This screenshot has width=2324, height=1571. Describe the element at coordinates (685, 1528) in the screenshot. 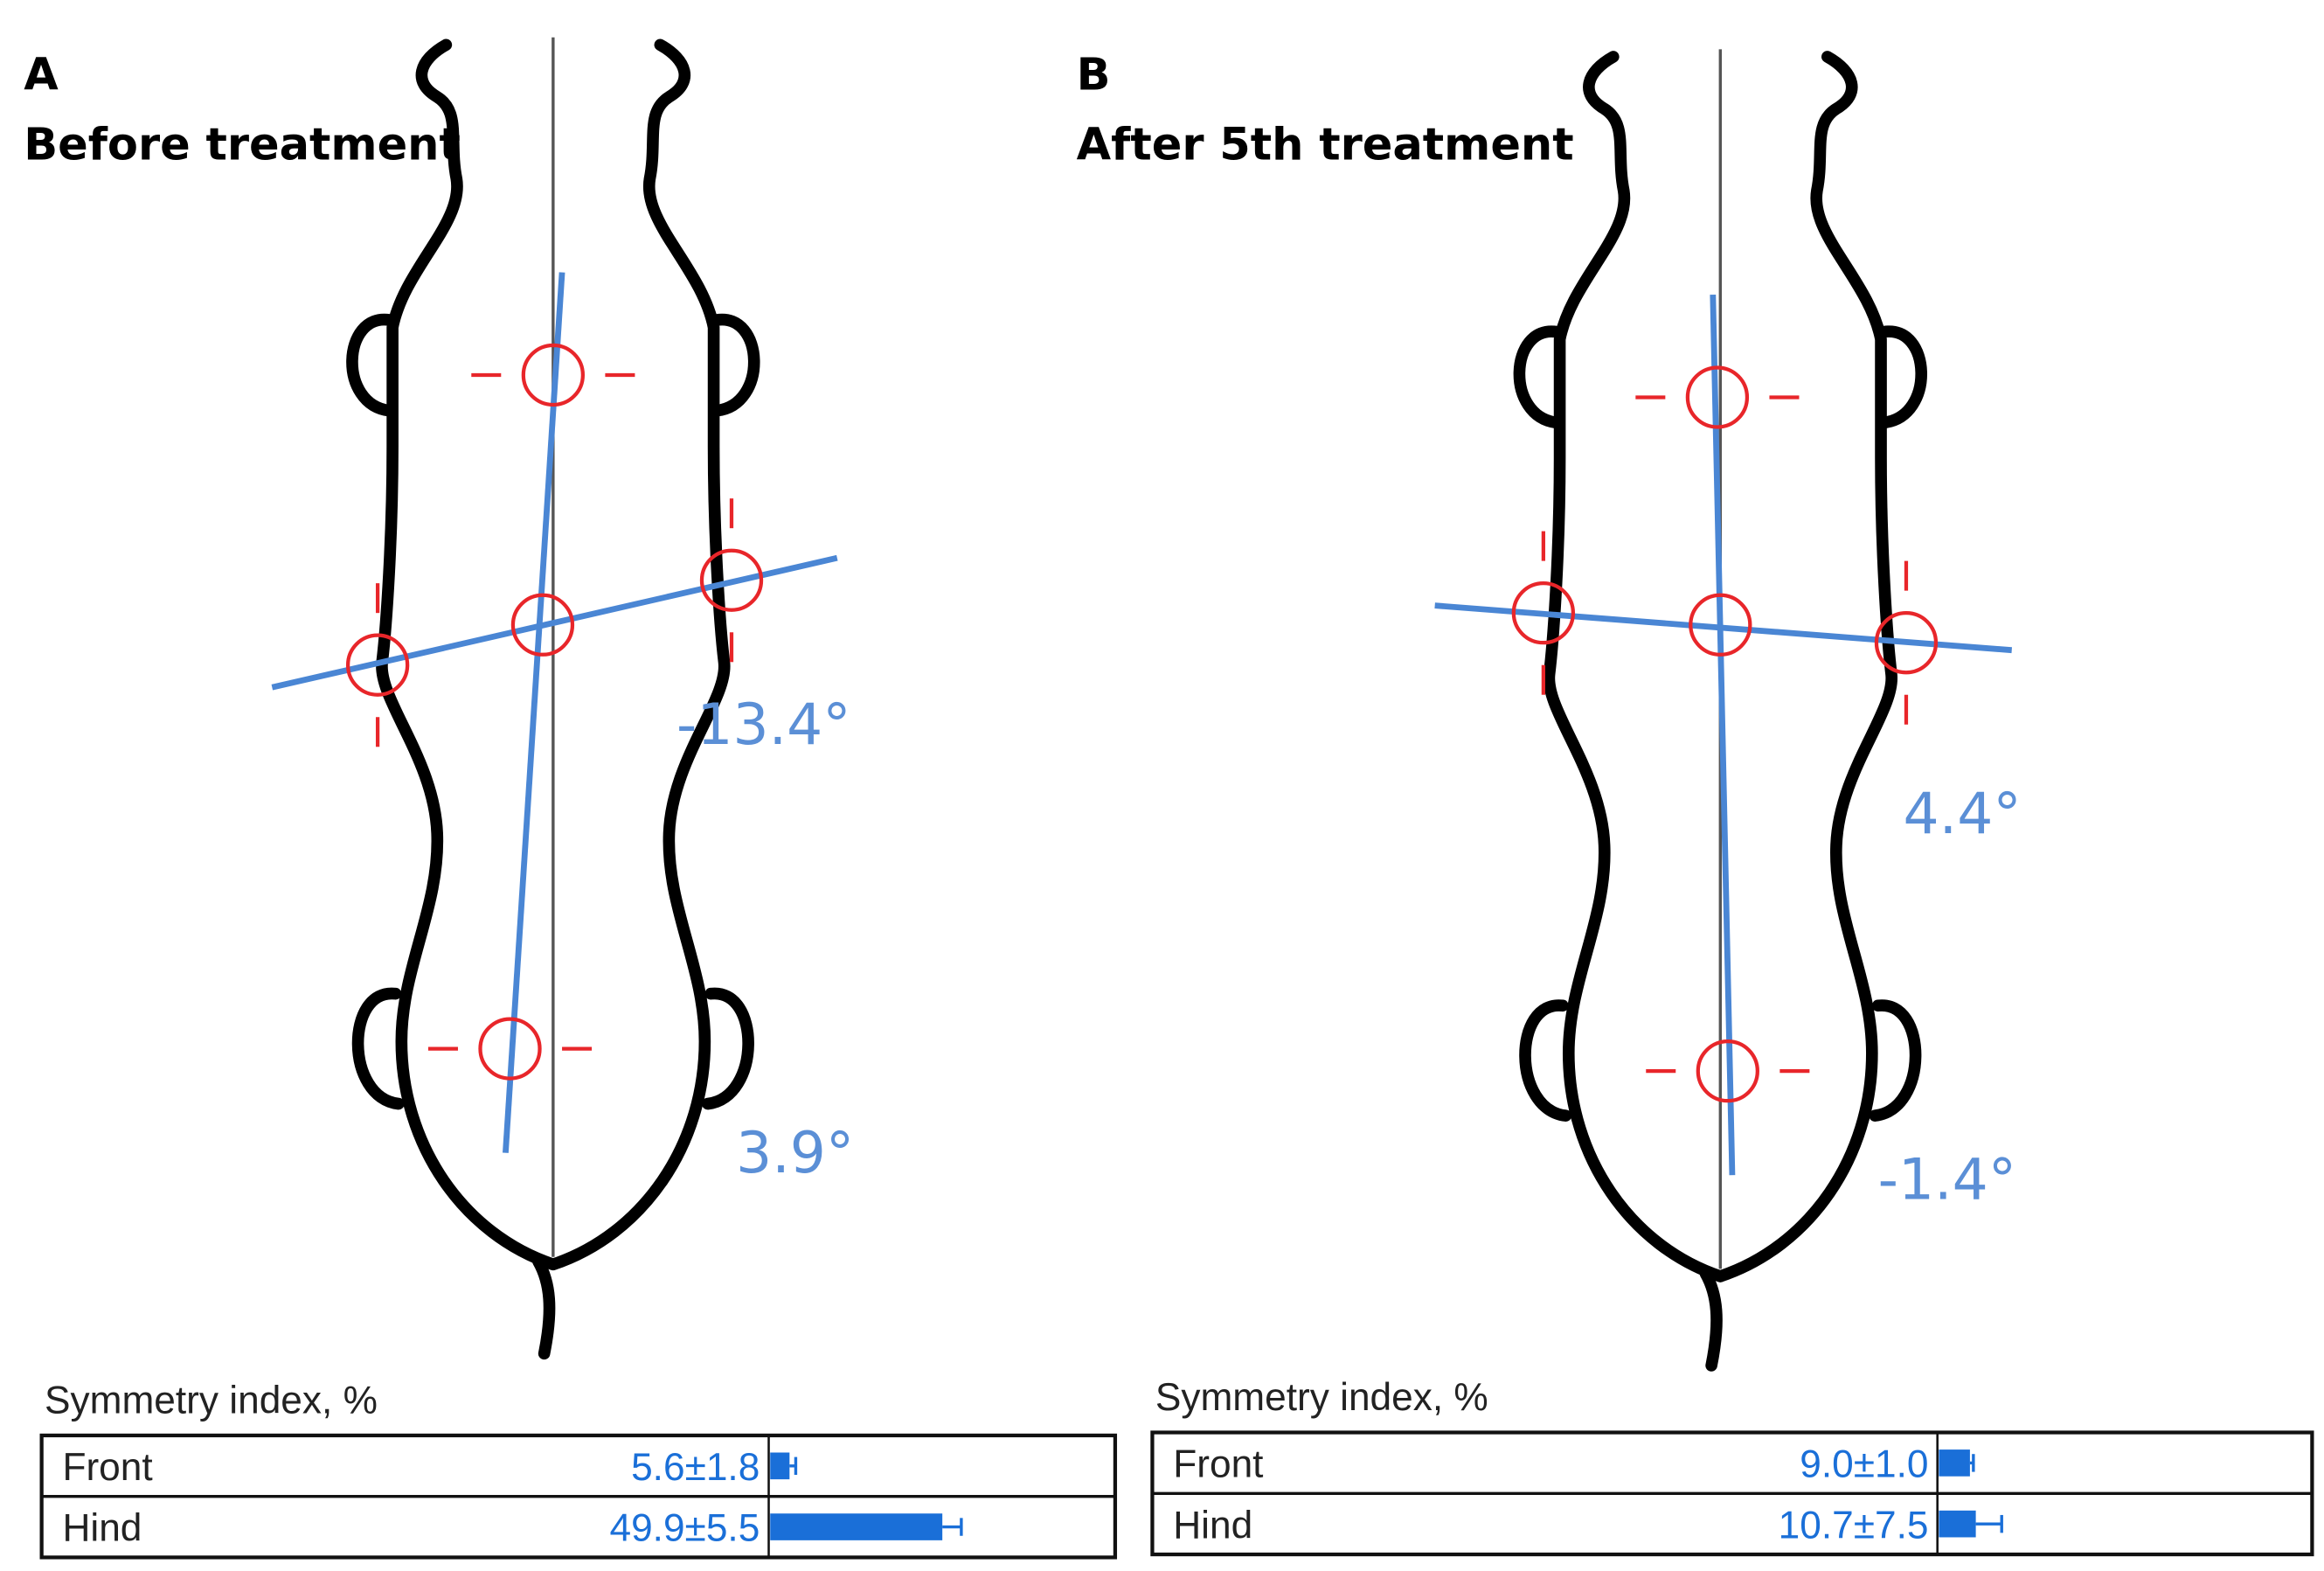

I see `row-value: 49.9±5.5` at that location.